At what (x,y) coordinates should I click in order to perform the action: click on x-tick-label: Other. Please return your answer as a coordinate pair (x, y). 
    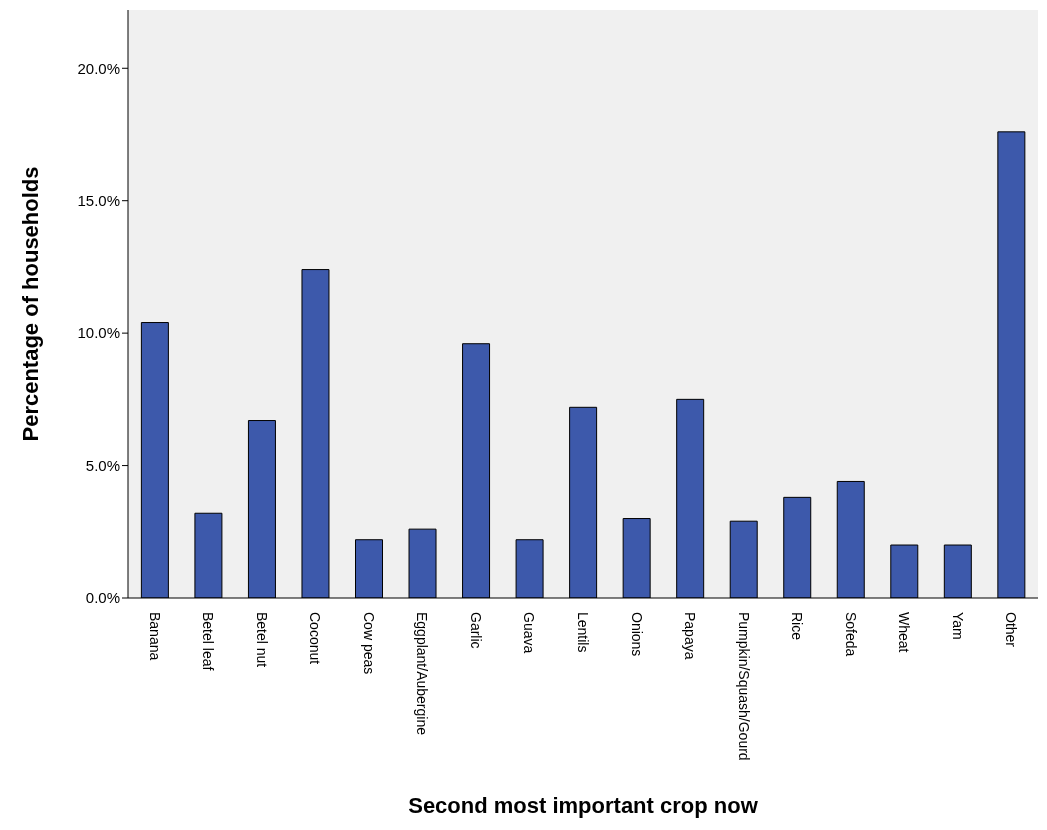
    Looking at the image, I should click on (1011, 630).